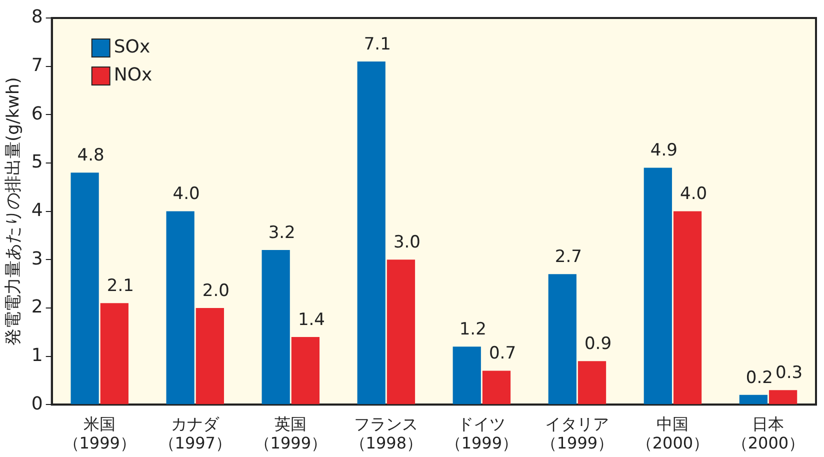 This screenshot has height=457, width=824. Describe the element at coordinates (14, 211) in the screenshot. I see `y-axis-title: 発電電力量あたりの排出量(g/kwh)` at that location.